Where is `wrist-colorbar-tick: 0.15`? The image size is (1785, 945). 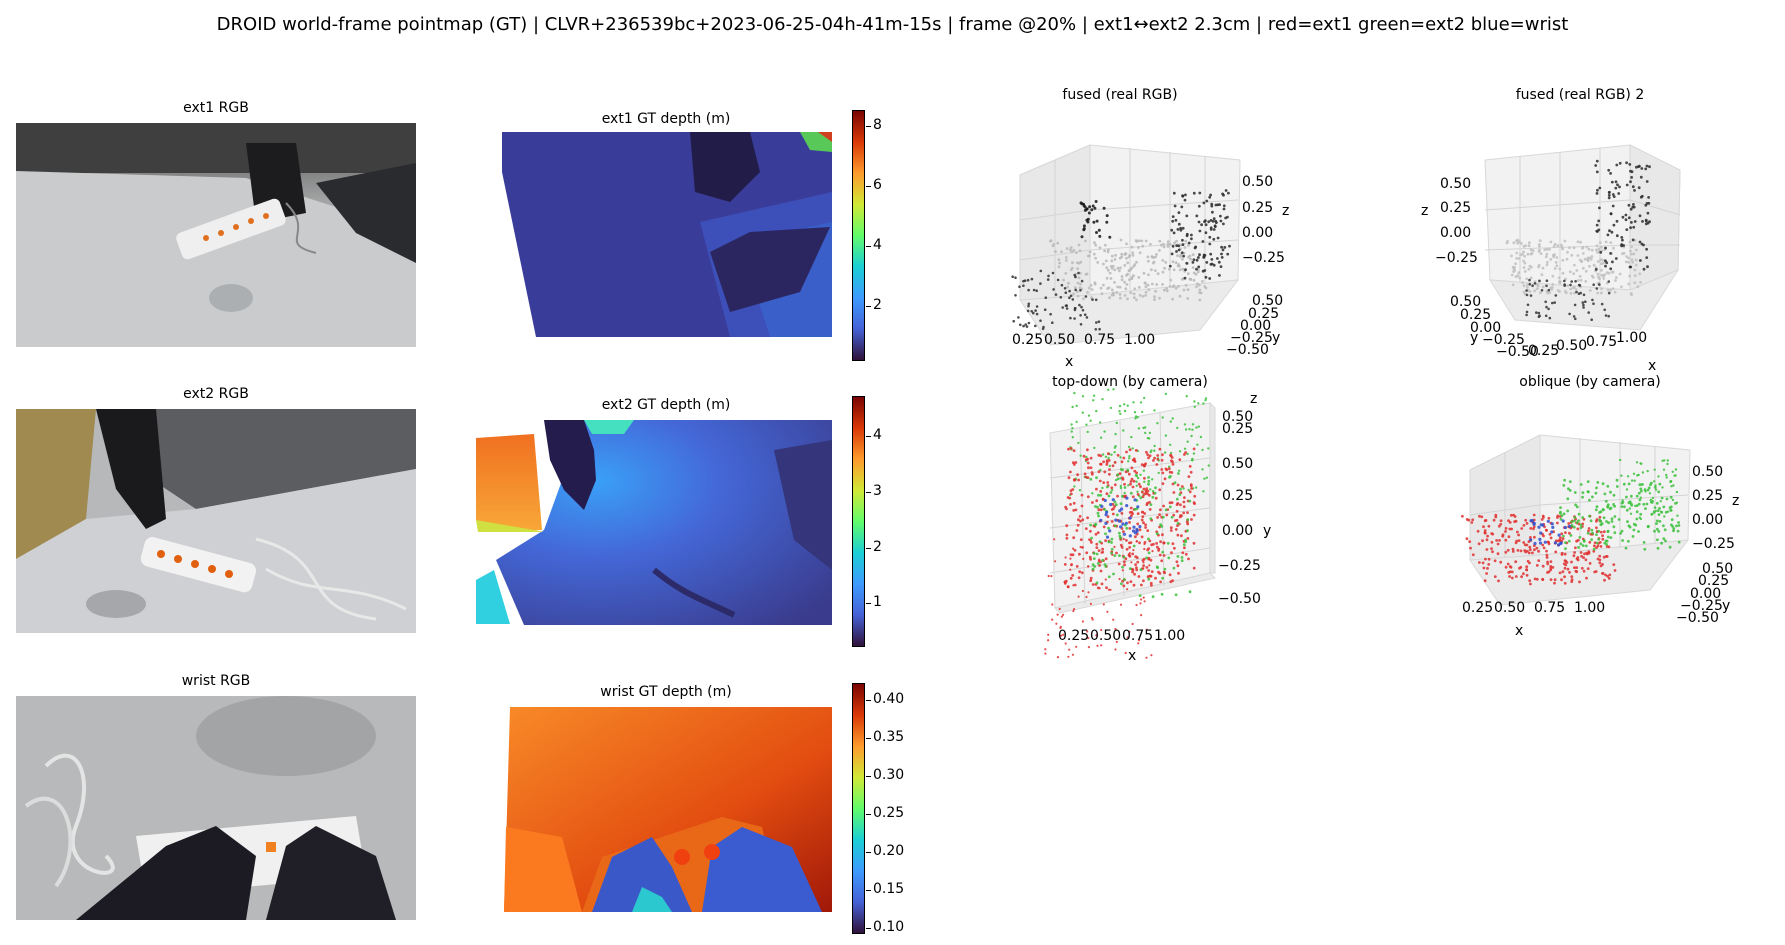 wrist-colorbar-tick: 0.15 is located at coordinates (885, 889).